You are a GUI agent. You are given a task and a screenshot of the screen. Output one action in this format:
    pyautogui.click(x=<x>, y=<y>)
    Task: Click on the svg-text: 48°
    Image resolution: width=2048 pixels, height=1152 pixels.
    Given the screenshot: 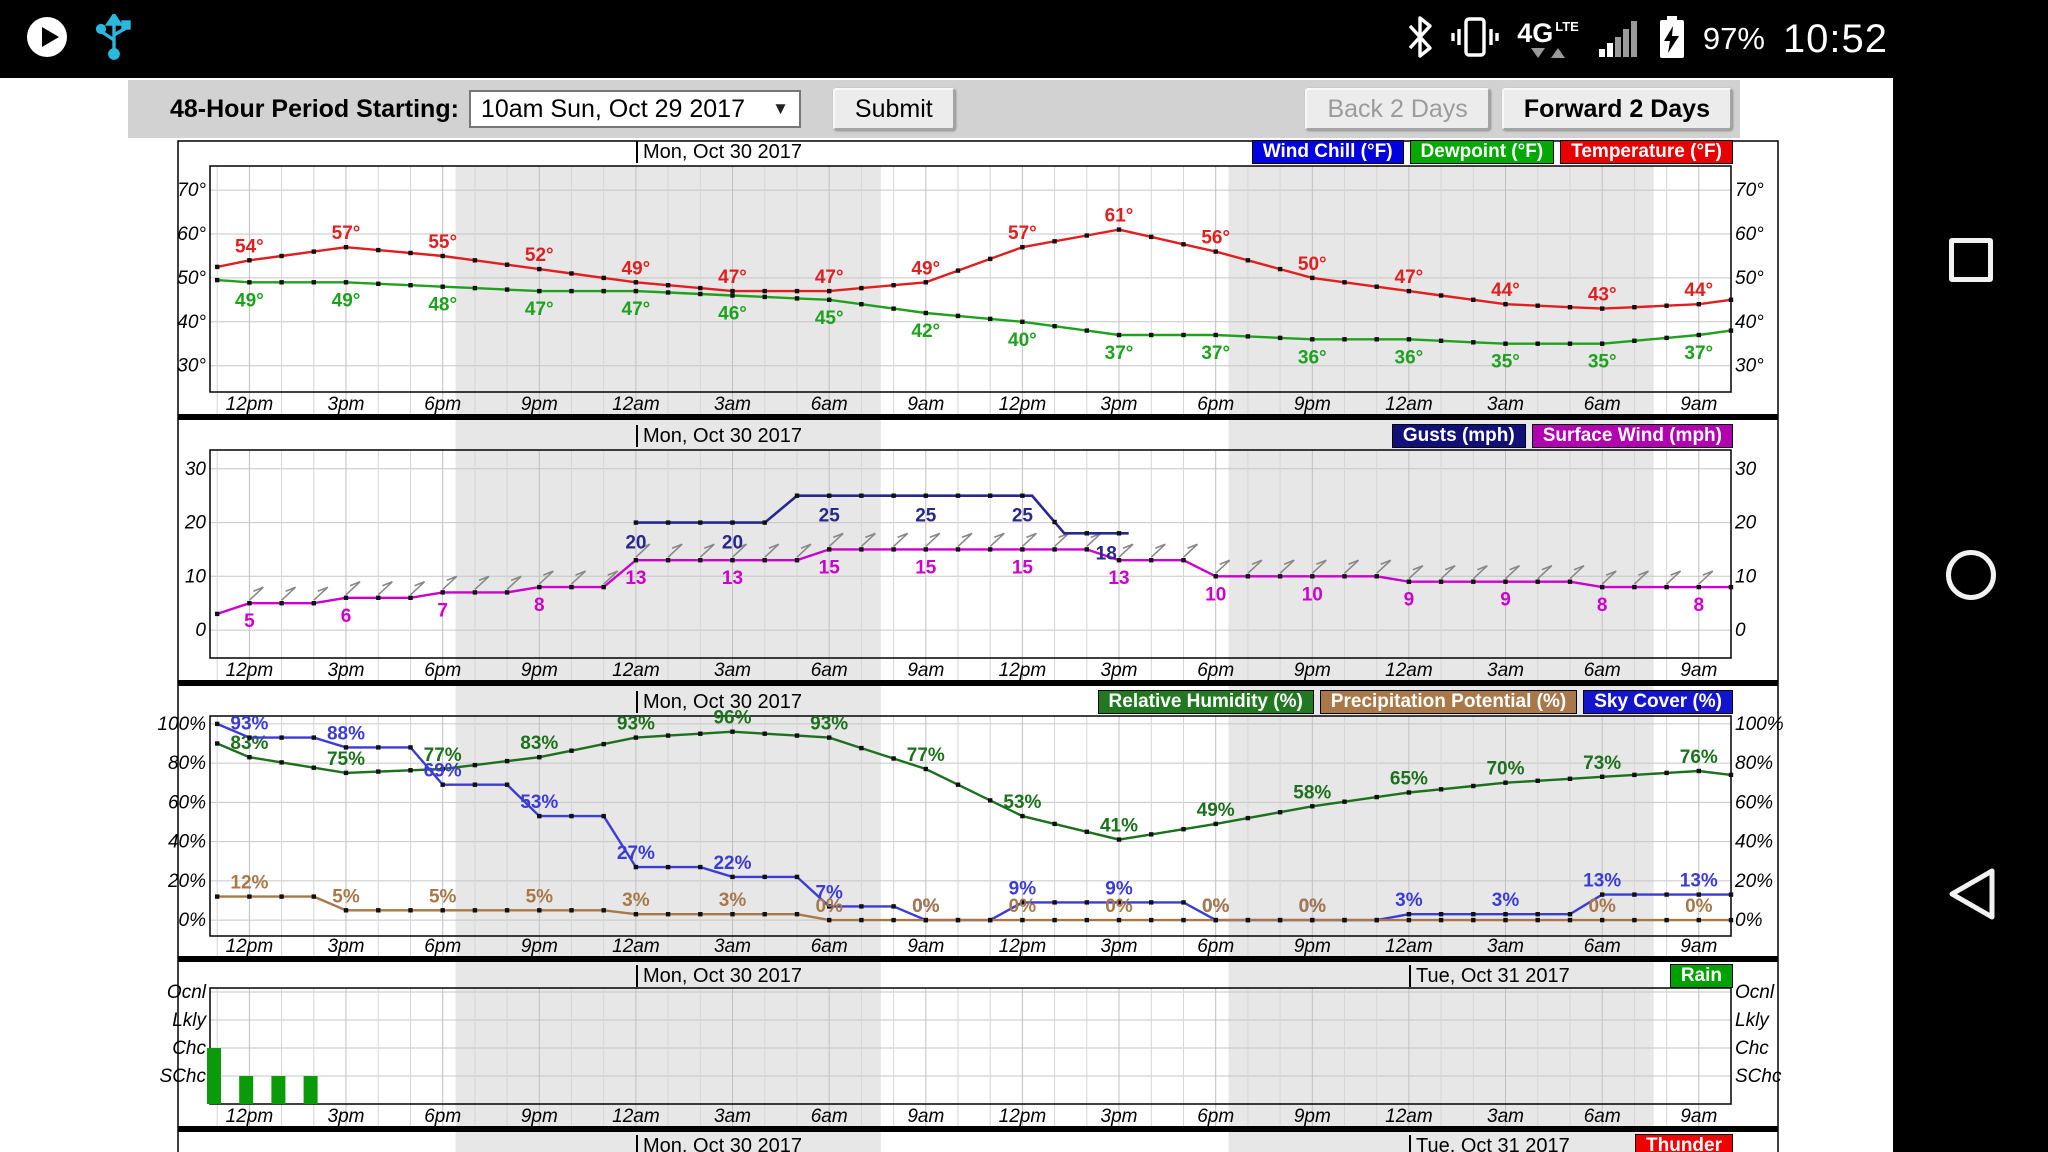 What is the action you would take?
    pyautogui.click(x=442, y=305)
    